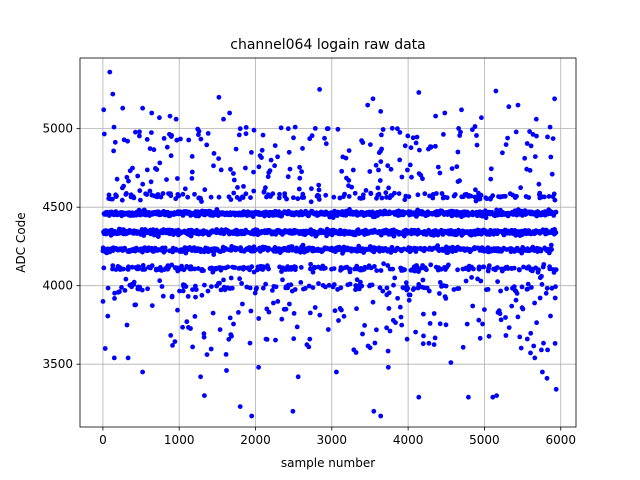 The image size is (640, 480). Describe the element at coordinates (255, 440) in the screenshot. I see `x-tick-label: 2000` at that location.